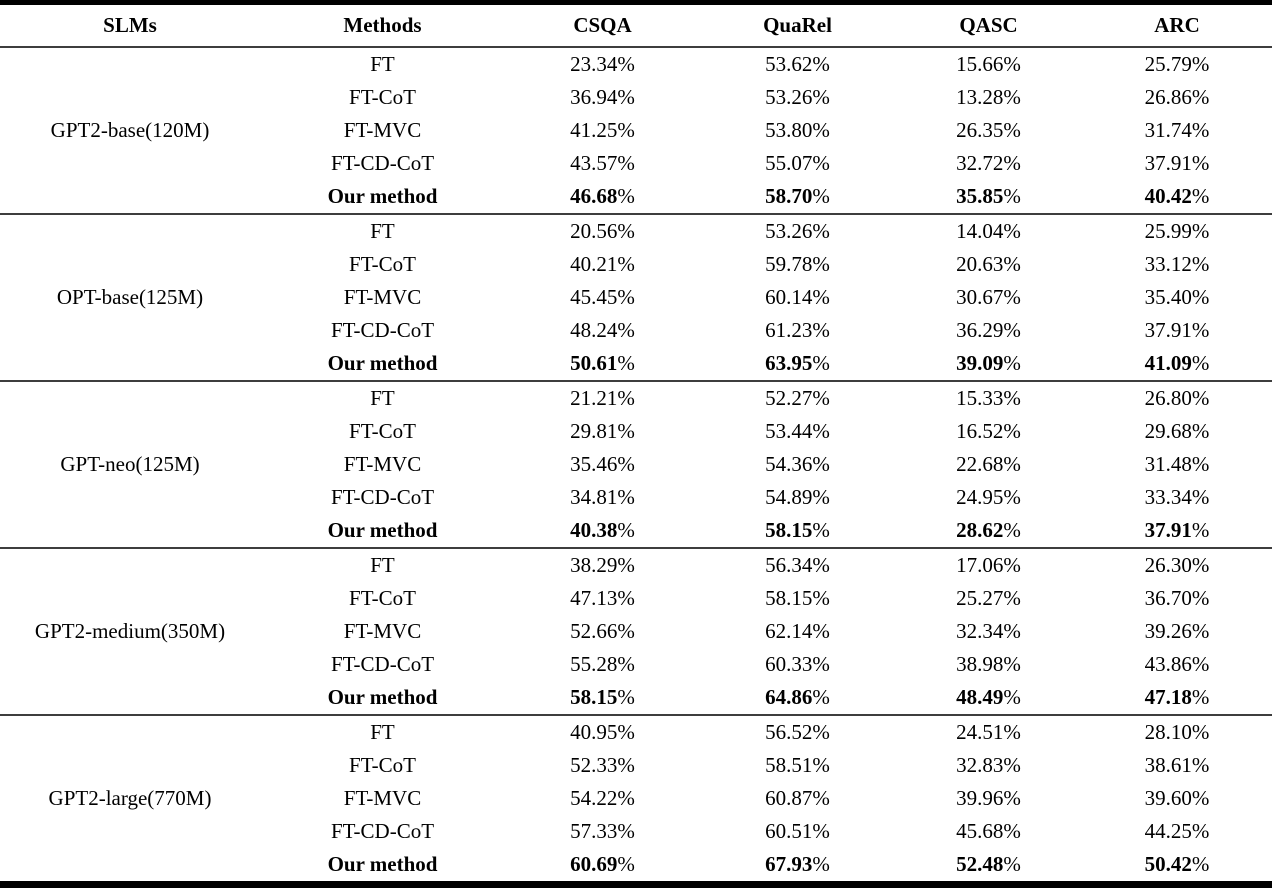 This screenshot has width=1272, height=889. I want to click on table-row: Our method 60.69% 67.93% 52.48% 50.42%, so click(636, 868).